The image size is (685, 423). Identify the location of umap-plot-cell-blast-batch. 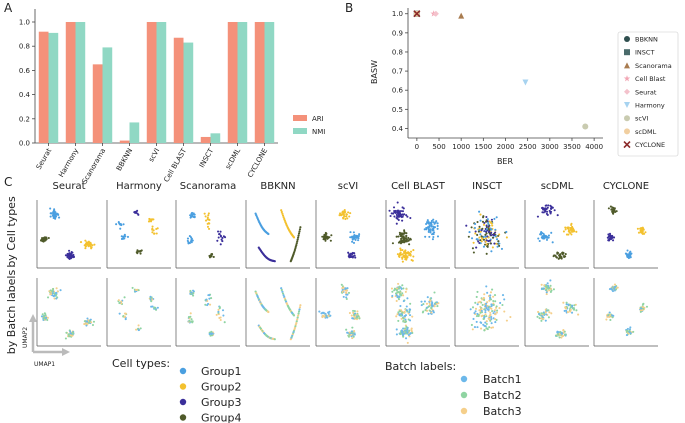
(417, 312).